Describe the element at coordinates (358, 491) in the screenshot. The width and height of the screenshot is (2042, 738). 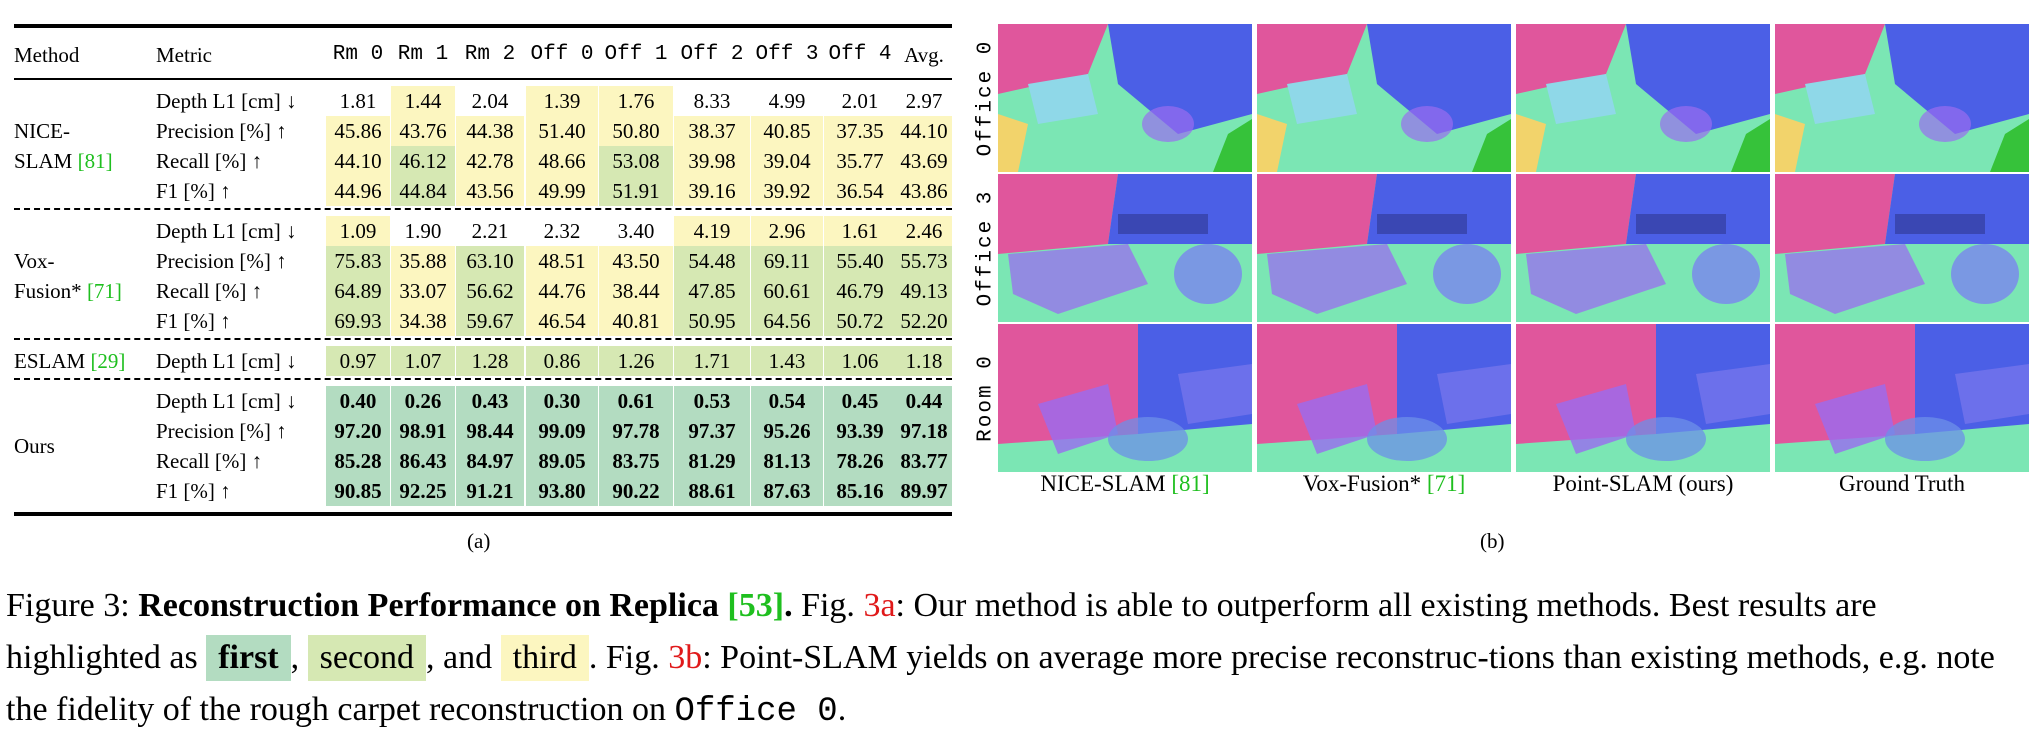
I see `table-cell: 90.85` at that location.